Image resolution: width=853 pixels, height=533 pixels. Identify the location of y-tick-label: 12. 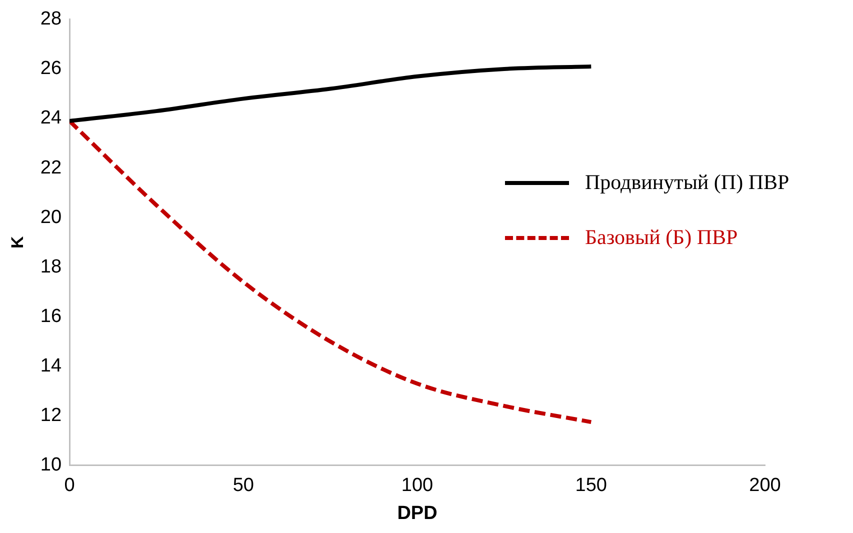
(51, 415).